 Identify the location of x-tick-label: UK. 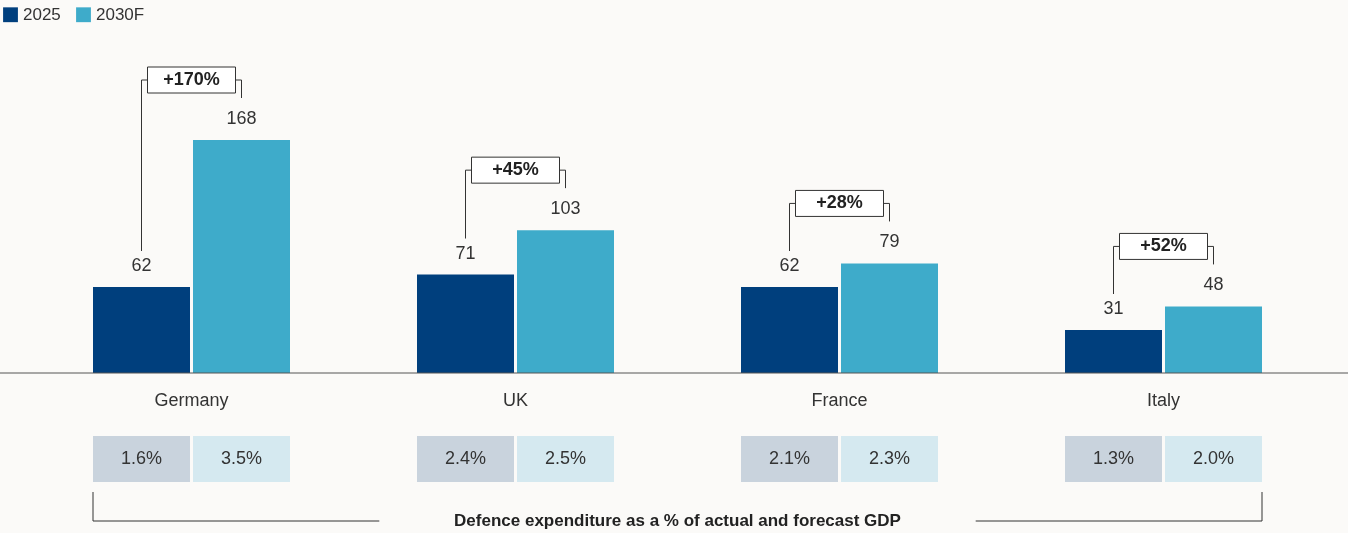
(515, 400).